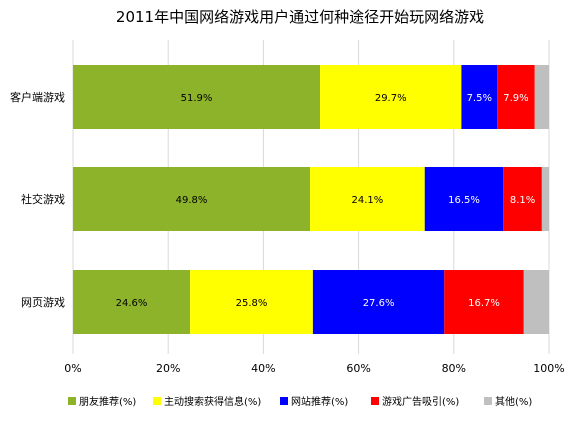 The height and width of the screenshot is (432, 580). What do you see at coordinates (548, 368) in the screenshot?
I see `x-tick-label: 100%` at bounding box center [548, 368].